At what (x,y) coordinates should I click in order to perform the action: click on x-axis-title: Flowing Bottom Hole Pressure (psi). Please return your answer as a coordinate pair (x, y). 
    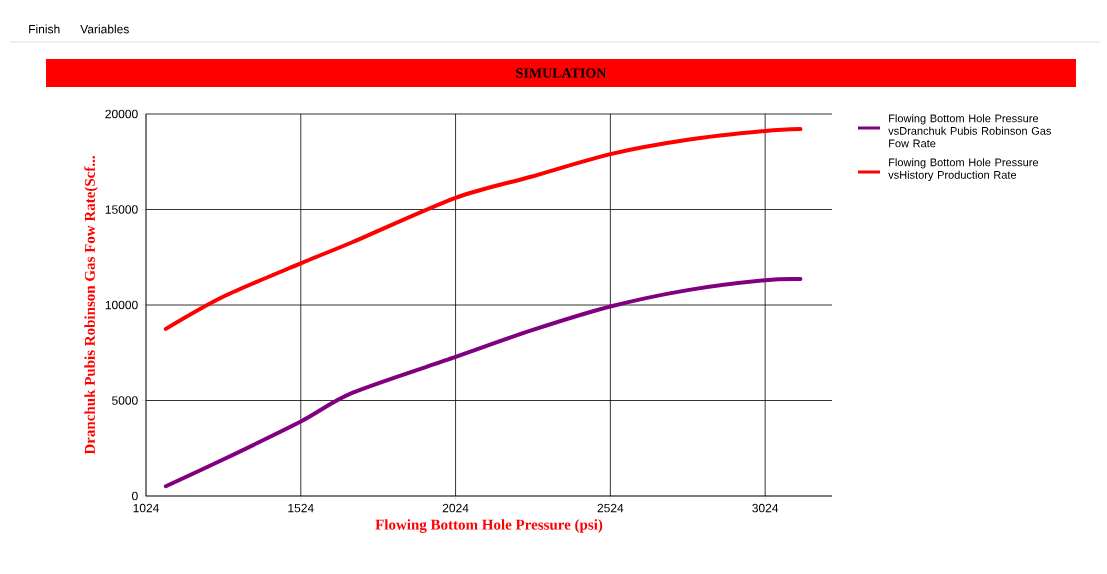
    Looking at the image, I should click on (489, 526).